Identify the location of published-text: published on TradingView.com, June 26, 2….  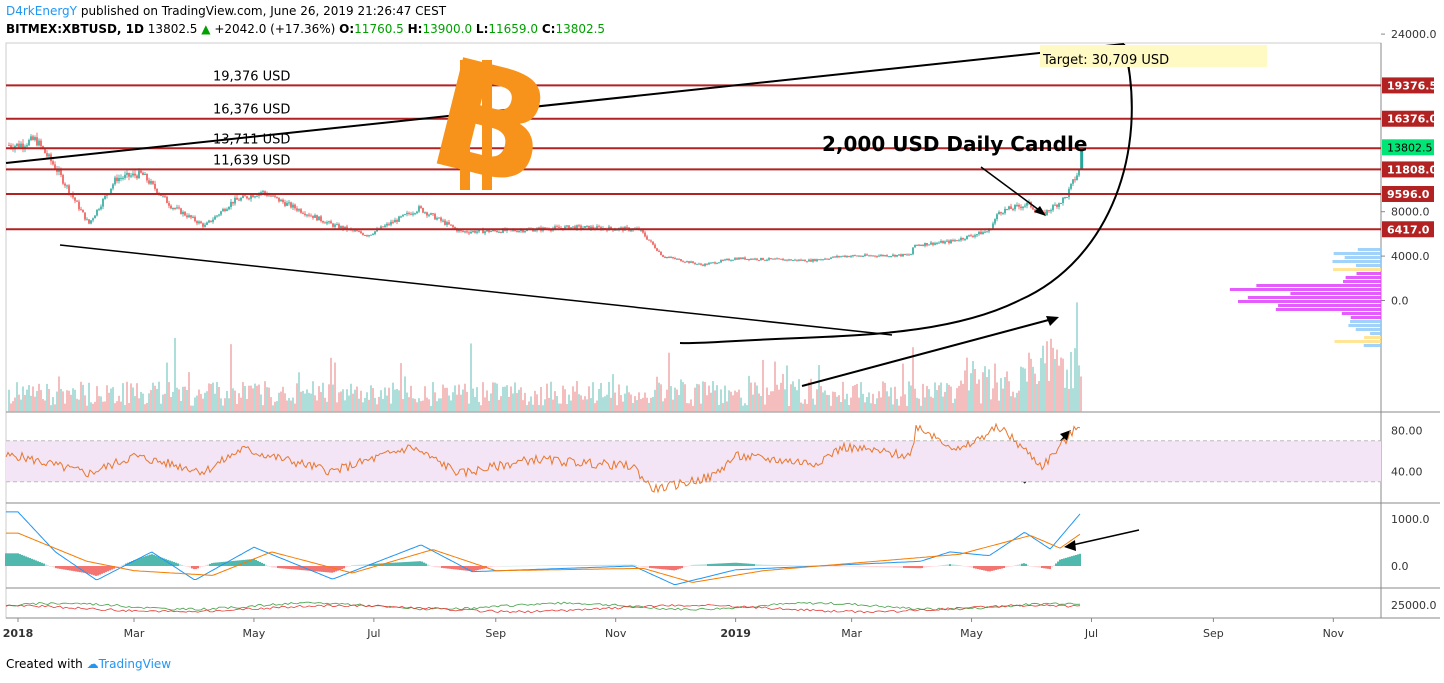
(263, 11).